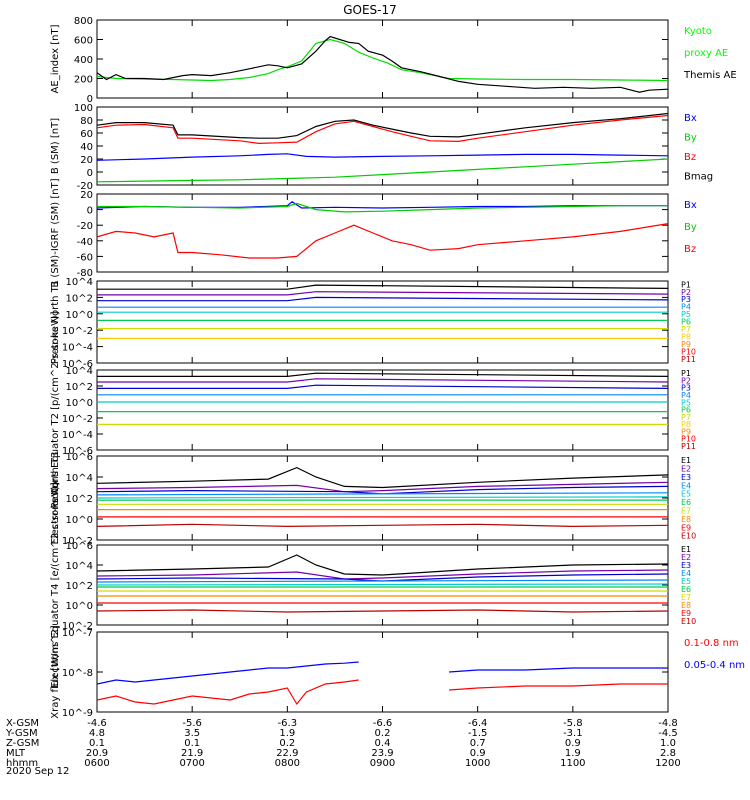 The height and width of the screenshot is (800, 750). What do you see at coordinates (573, 743) in the screenshot?
I see `x-axis-value: 0.9` at bounding box center [573, 743].